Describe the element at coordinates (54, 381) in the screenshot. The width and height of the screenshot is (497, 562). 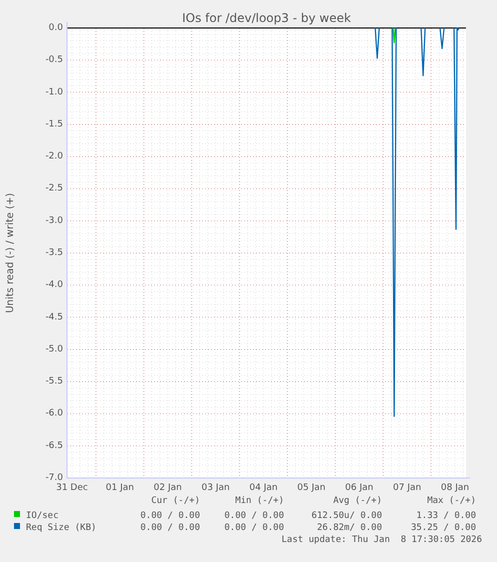
I see `y-tick-label: -5.5` at that location.